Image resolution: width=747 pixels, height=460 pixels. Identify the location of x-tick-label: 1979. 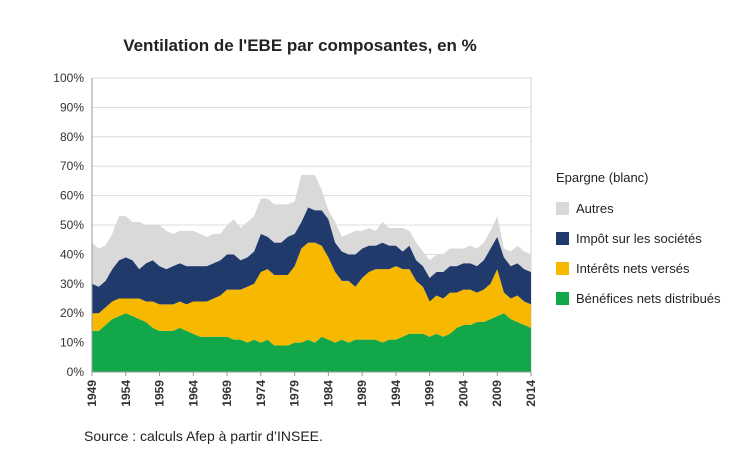
(295, 393).